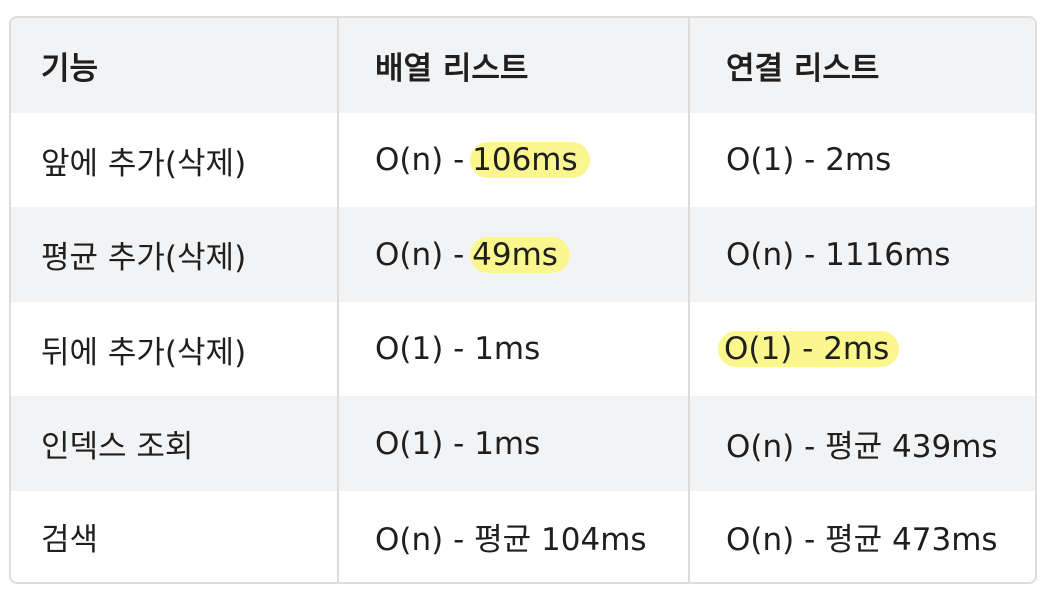 The height and width of the screenshot is (604, 1046). Describe the element at coordinates (514, 443) in the screenshot. I see `row-4-array-cell: O(1) - 1ms` at that location.